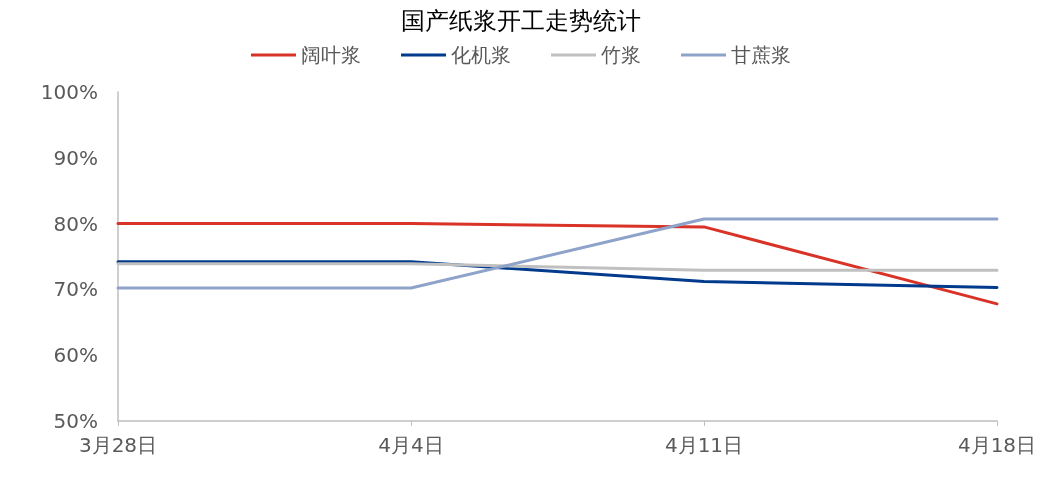  What do you see at coordinates (69, 92) in the screenshot?
I see `y-tick-label: 100%` at bounding box center [69, 92].